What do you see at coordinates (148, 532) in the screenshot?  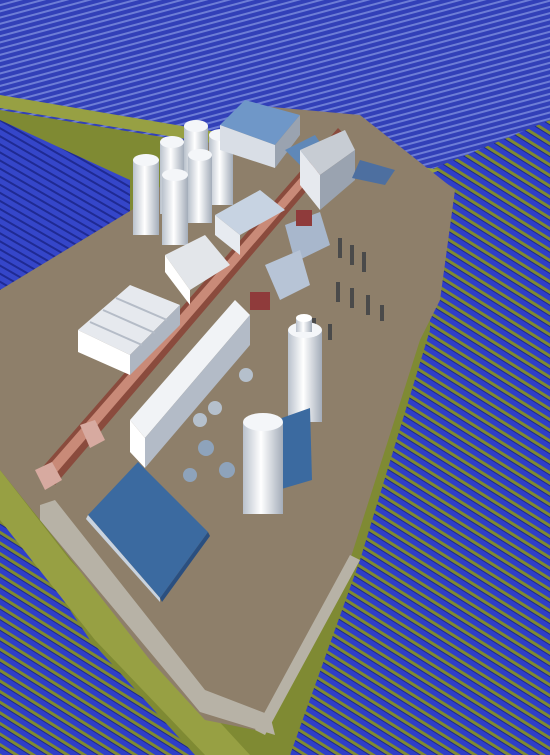 I see `water-basin` at bounding box center [148, 532].